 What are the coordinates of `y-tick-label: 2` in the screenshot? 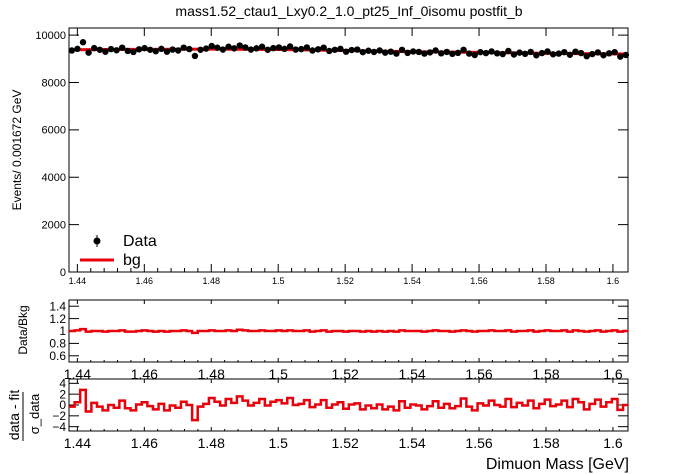 It's located at (62, 394).